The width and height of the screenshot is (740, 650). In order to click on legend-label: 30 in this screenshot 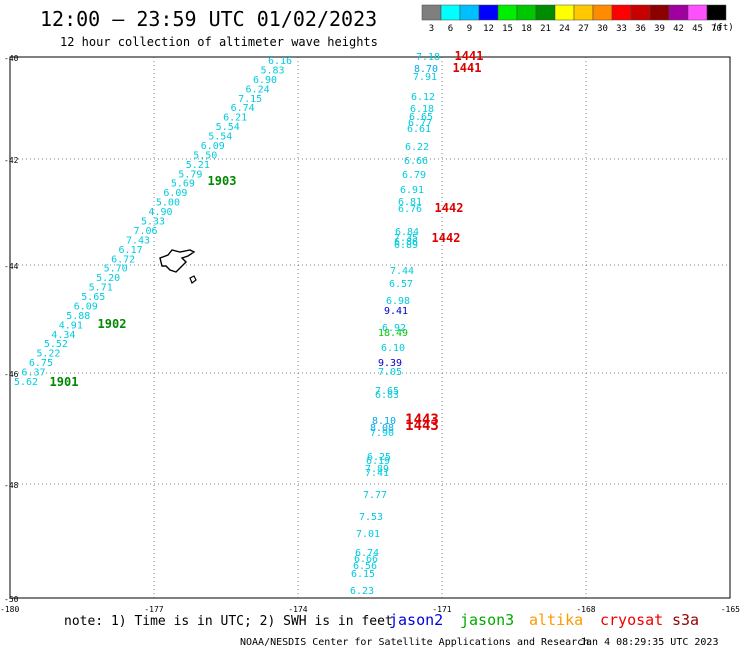, I will do `click(602, 29)`.